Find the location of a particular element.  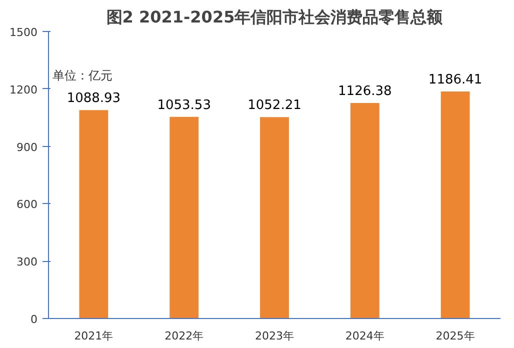

x-tick-label: 2025年 is located at coordinates (455, 336).